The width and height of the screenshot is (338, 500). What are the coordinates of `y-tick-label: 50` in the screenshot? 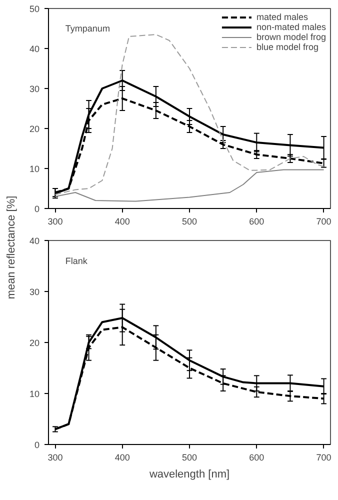 It's located at (34, 9).